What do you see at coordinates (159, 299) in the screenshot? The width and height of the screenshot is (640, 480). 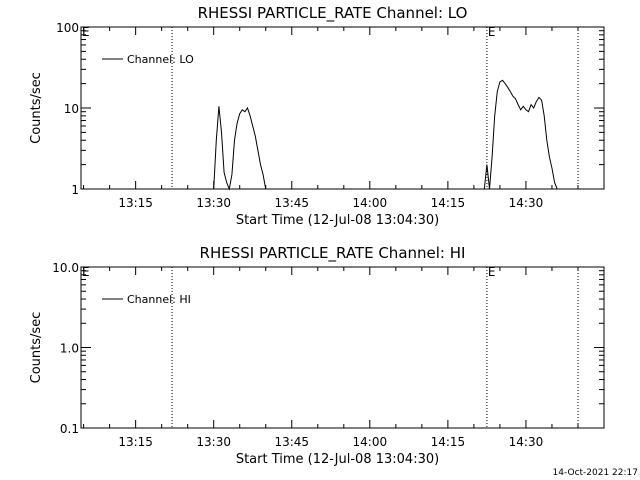 I see `legend-label: Channel: HI` at bounding box center [159, 299].